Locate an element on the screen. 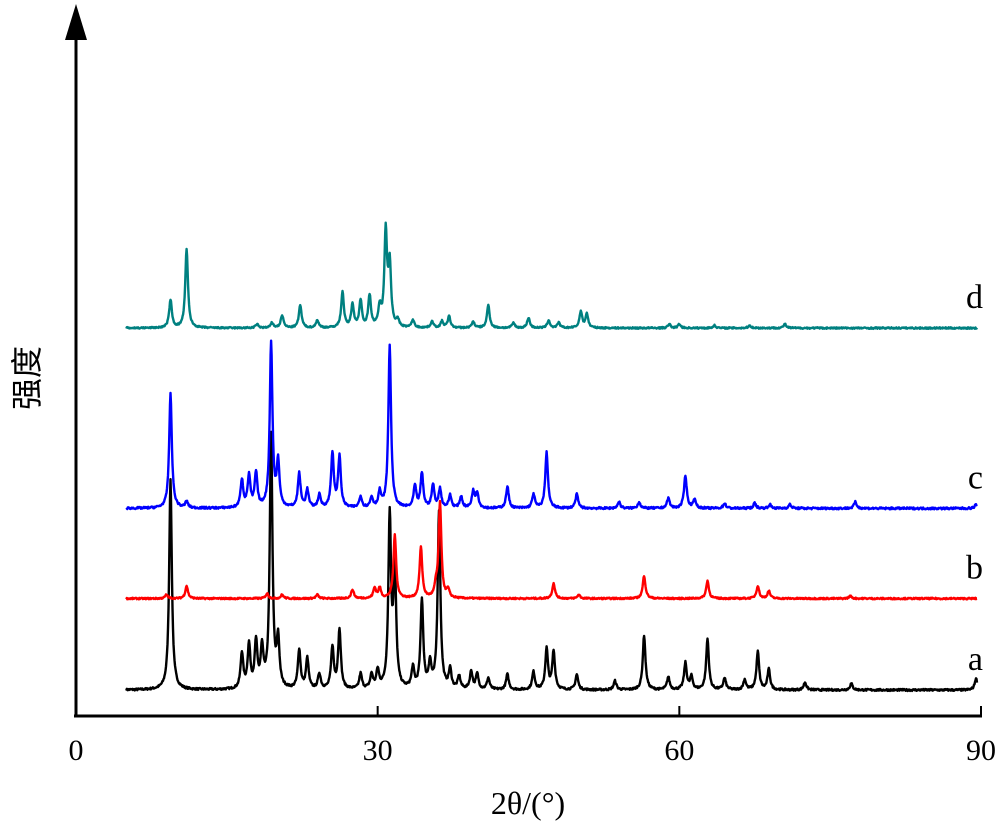 Image resolution: width=1000 pixels, height=833 pixels. x-tick-label: 0 is located at coordinates (76, 750).